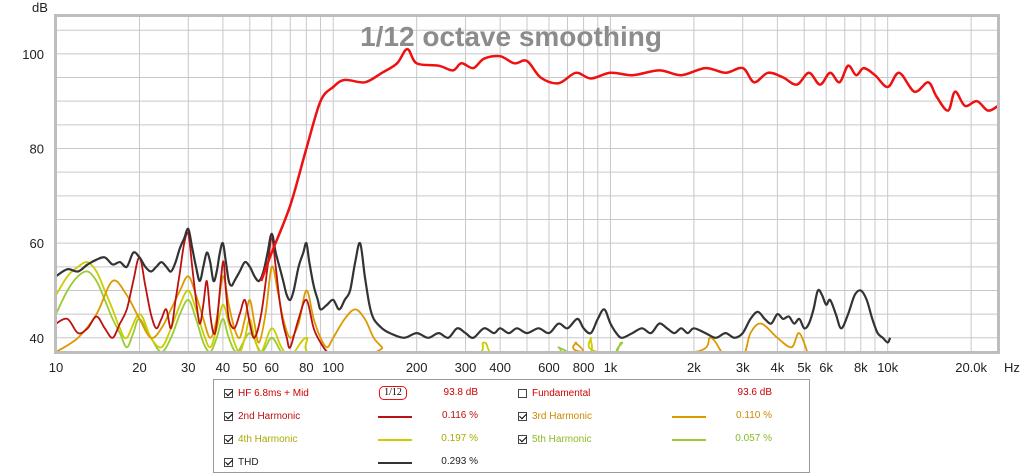 This screenshot has height=476, width=1024. Describe the element at coordinates (306, 367) in the screenshot. I see `x-tick-label: 80` at that location.